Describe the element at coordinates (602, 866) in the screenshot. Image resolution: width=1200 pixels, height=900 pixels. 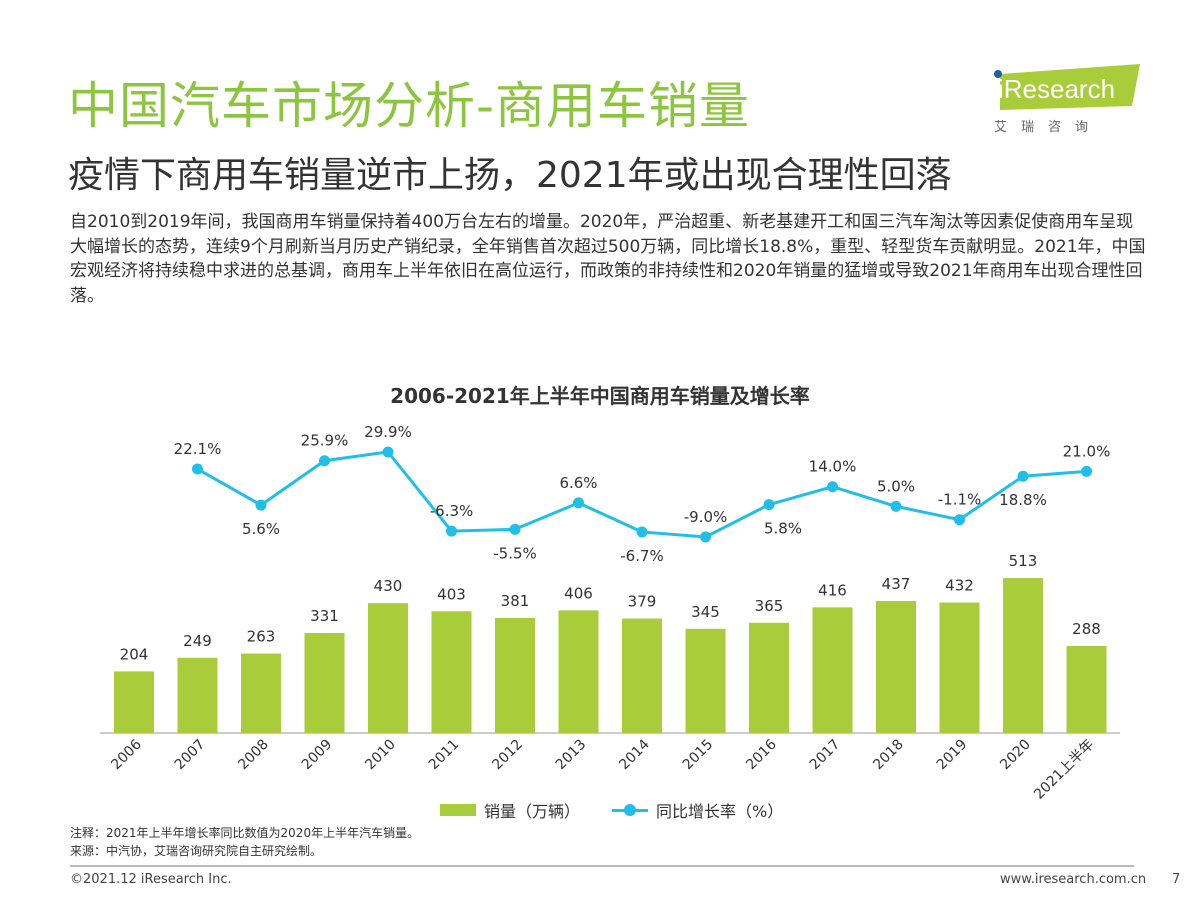
I see `footer-divider` at that location.